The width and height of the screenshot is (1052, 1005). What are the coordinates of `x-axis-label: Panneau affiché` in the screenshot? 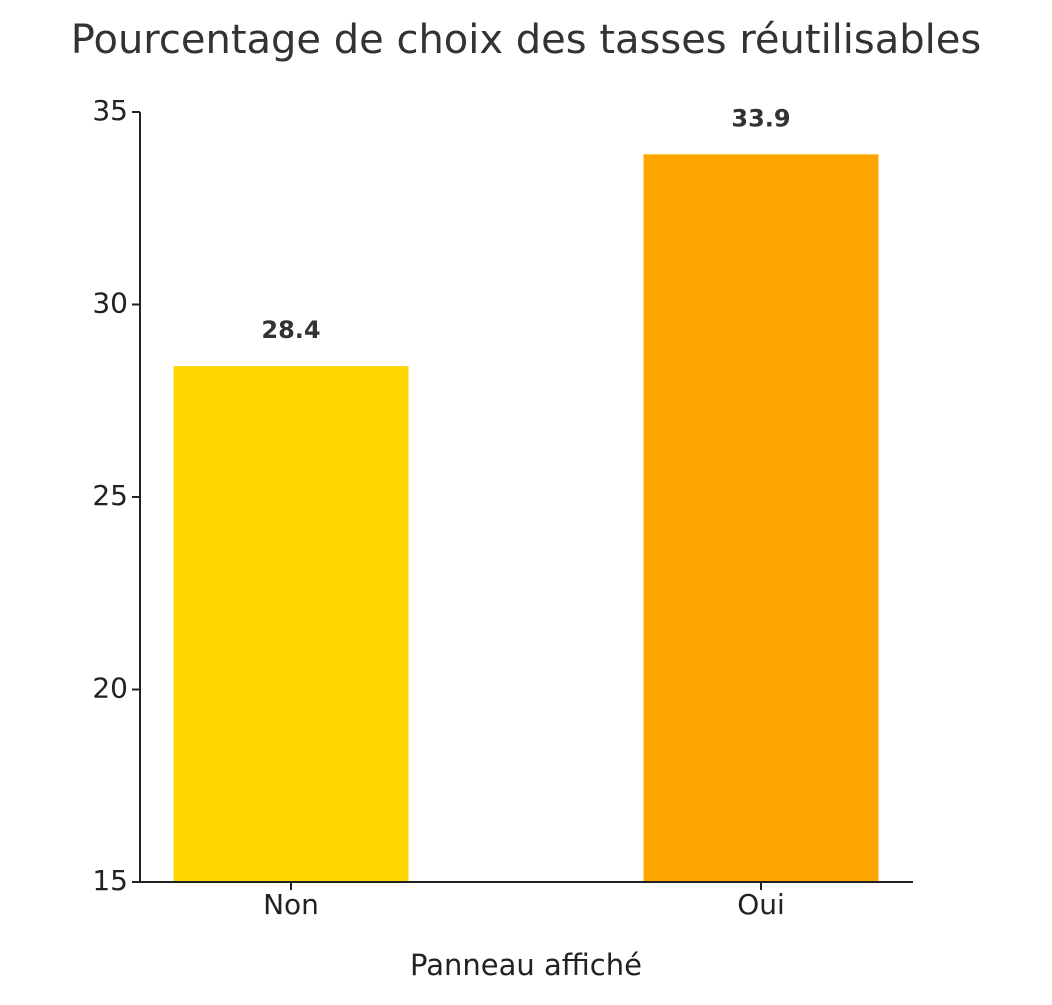 It's located at (526, 965).